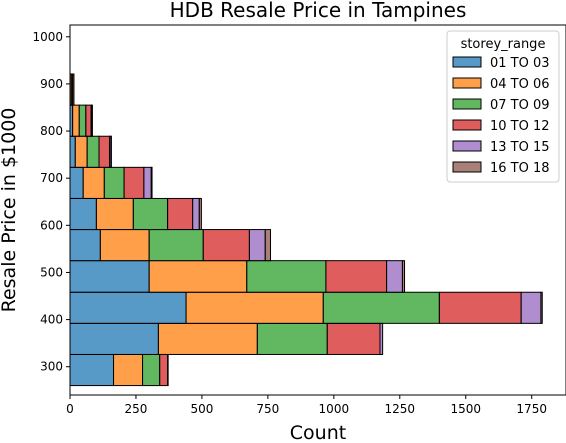 Image resolution: width=566 pixels, height=443 pixels. I want to click on legend-title: storey_range, so click(503, 44).